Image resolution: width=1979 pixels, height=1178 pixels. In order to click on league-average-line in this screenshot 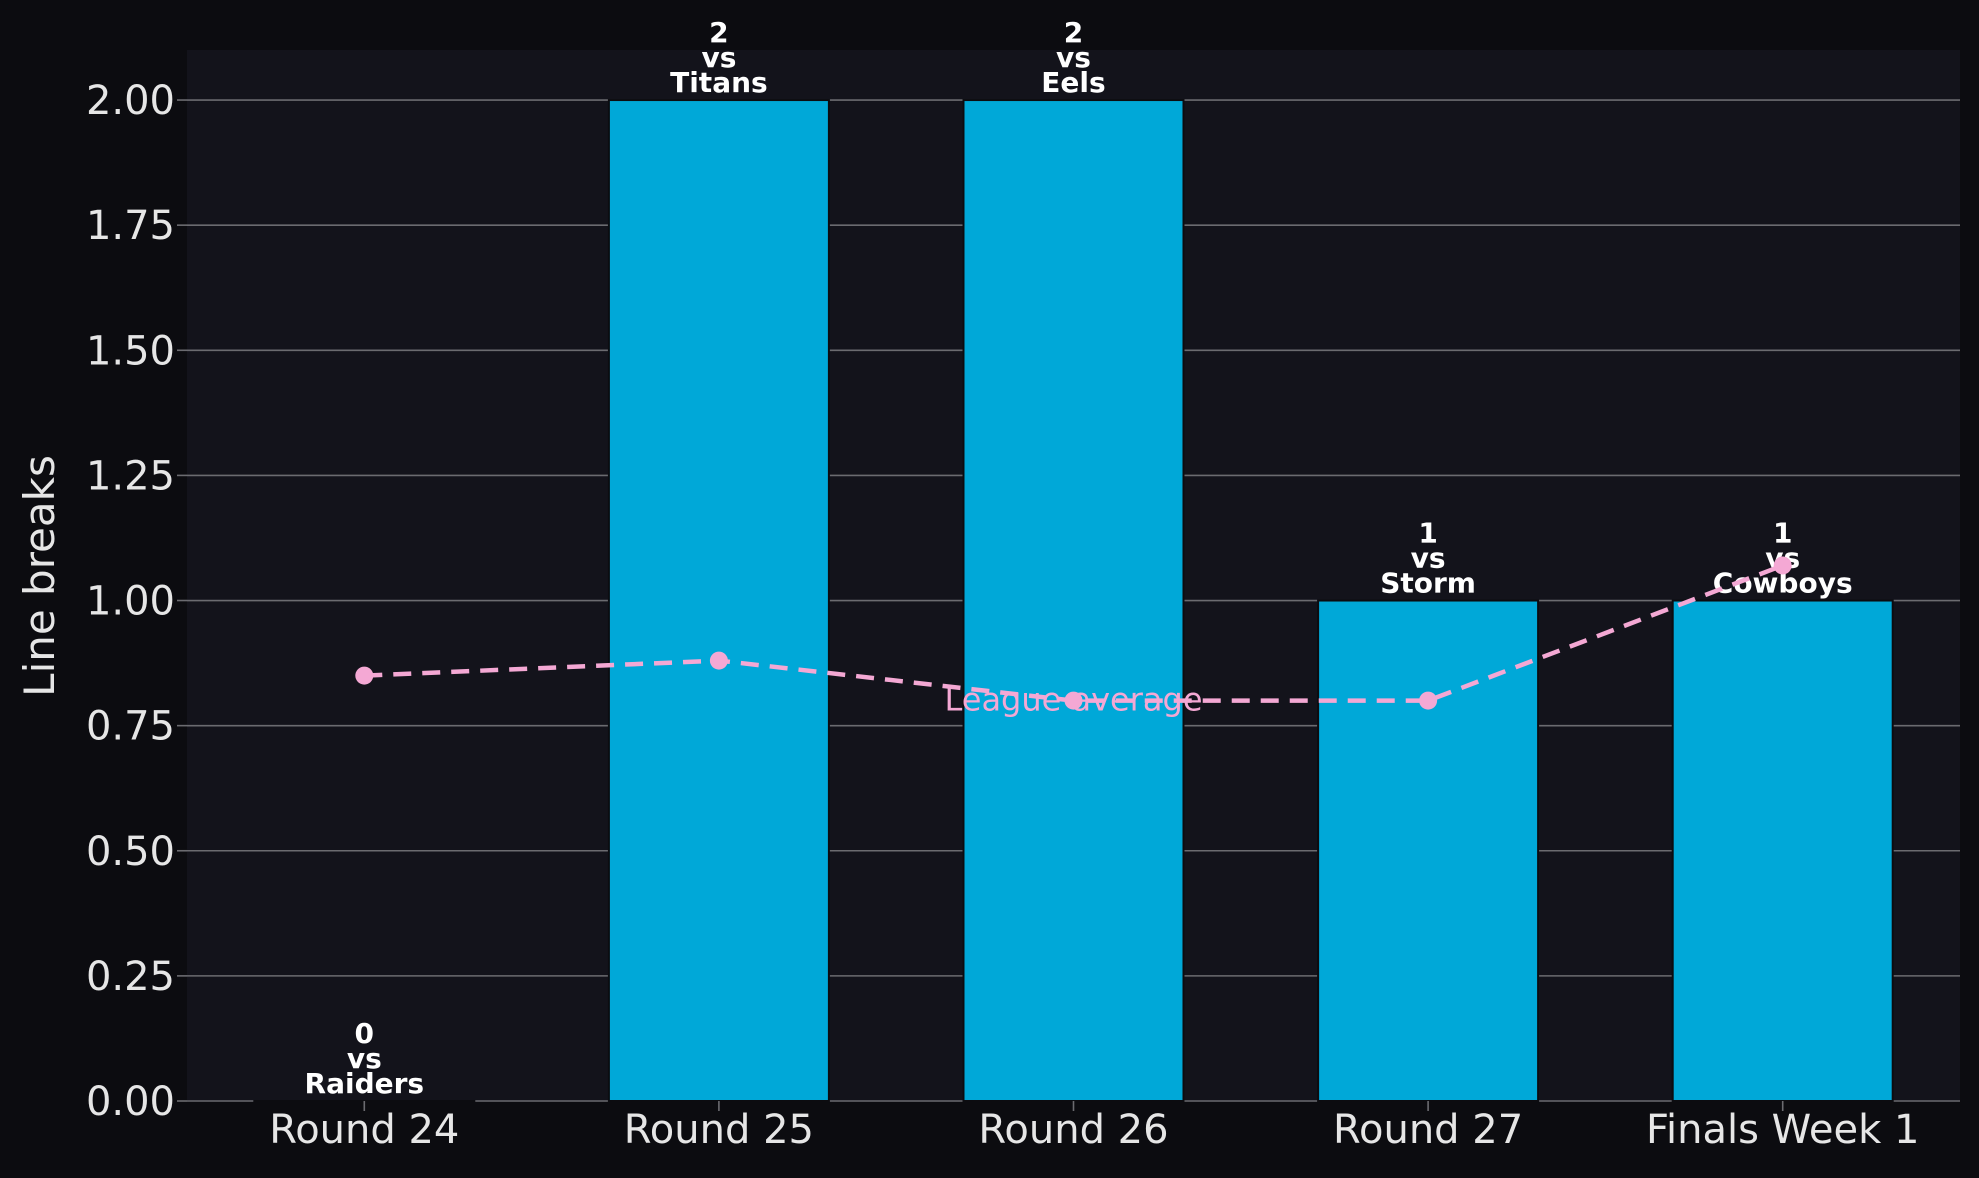, I will do `click(1073, 633)`.